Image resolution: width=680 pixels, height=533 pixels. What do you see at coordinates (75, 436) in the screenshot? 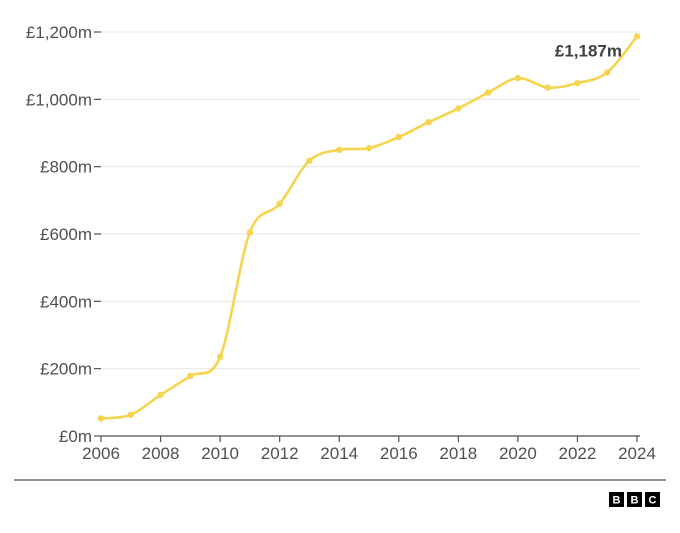
I see `y-tick-label: £0m` at bounding box center [75, 436].